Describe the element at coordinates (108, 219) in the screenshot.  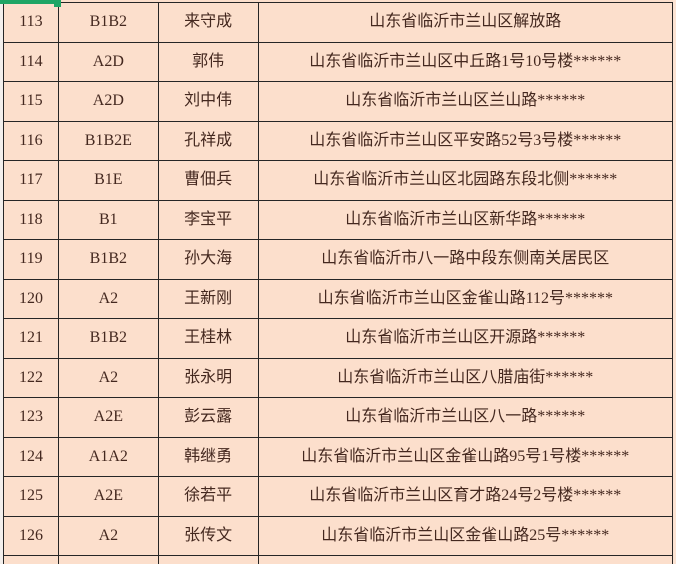
I see `license-class-cell: B1` at that location.